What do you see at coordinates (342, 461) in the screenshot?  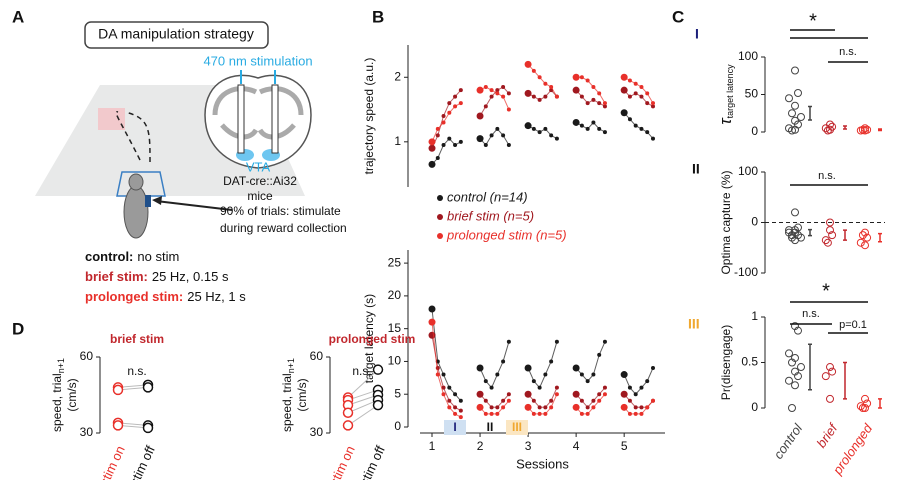 I see `category-label: stim on` at bounding box center [342, 461].